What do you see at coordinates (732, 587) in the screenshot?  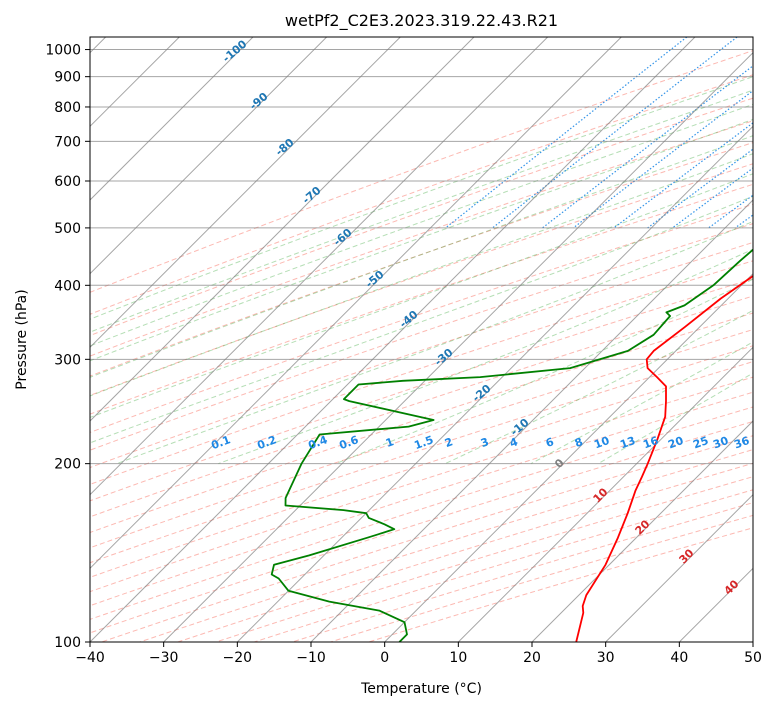 I see `moist-adiabat-label: 40` at bounding box center [732, 587].